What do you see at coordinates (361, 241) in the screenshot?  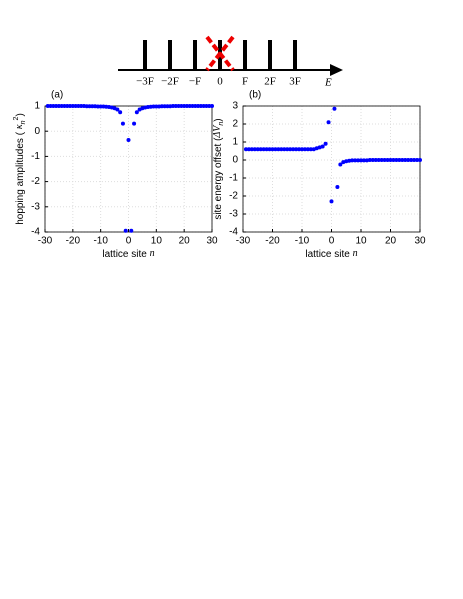 I see `x-tick-label: 10` at bounding box center [361, 241].